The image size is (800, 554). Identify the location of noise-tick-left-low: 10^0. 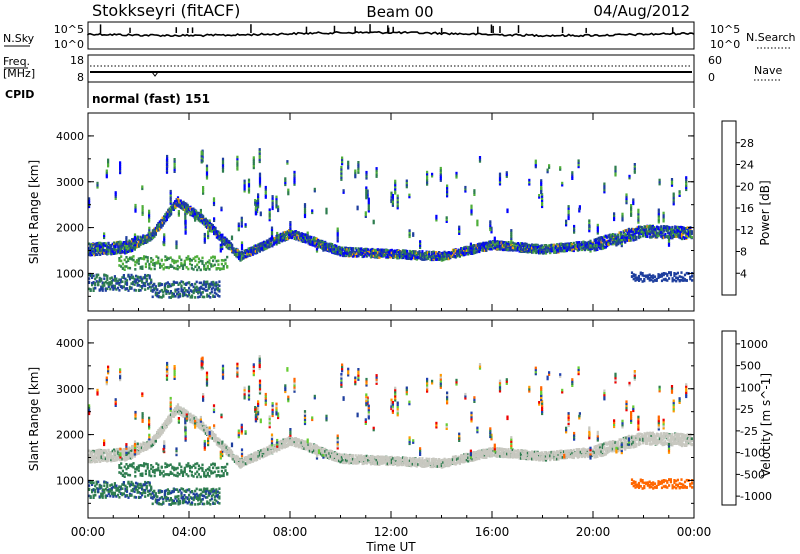
(69, 44).